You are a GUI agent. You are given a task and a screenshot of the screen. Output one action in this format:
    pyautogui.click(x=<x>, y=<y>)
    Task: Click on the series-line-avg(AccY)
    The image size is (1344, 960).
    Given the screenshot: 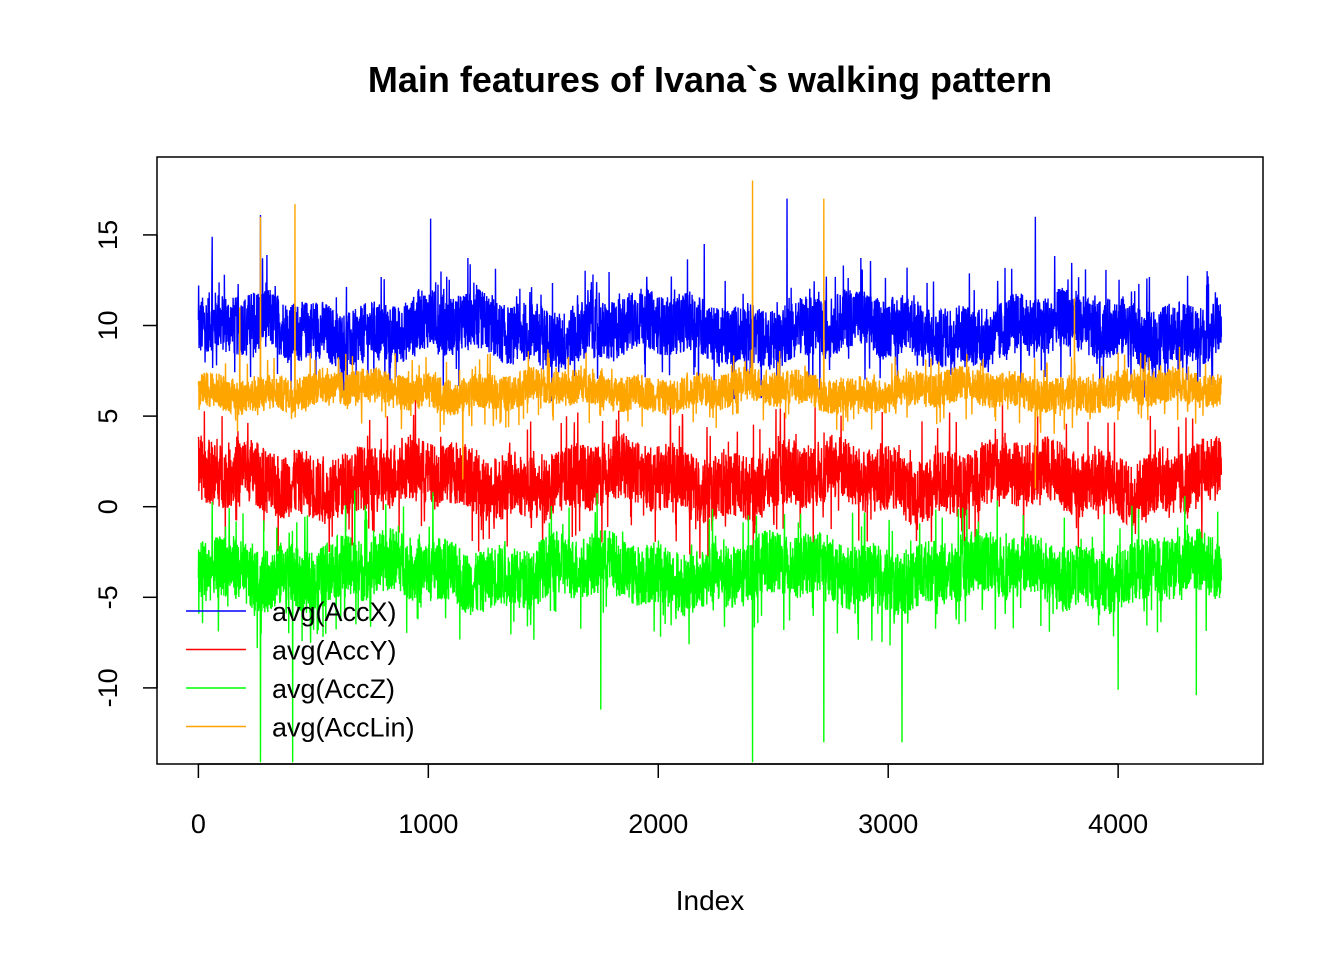 What is the action you would take?
    pyautogui.click(x=710, y=477)
    